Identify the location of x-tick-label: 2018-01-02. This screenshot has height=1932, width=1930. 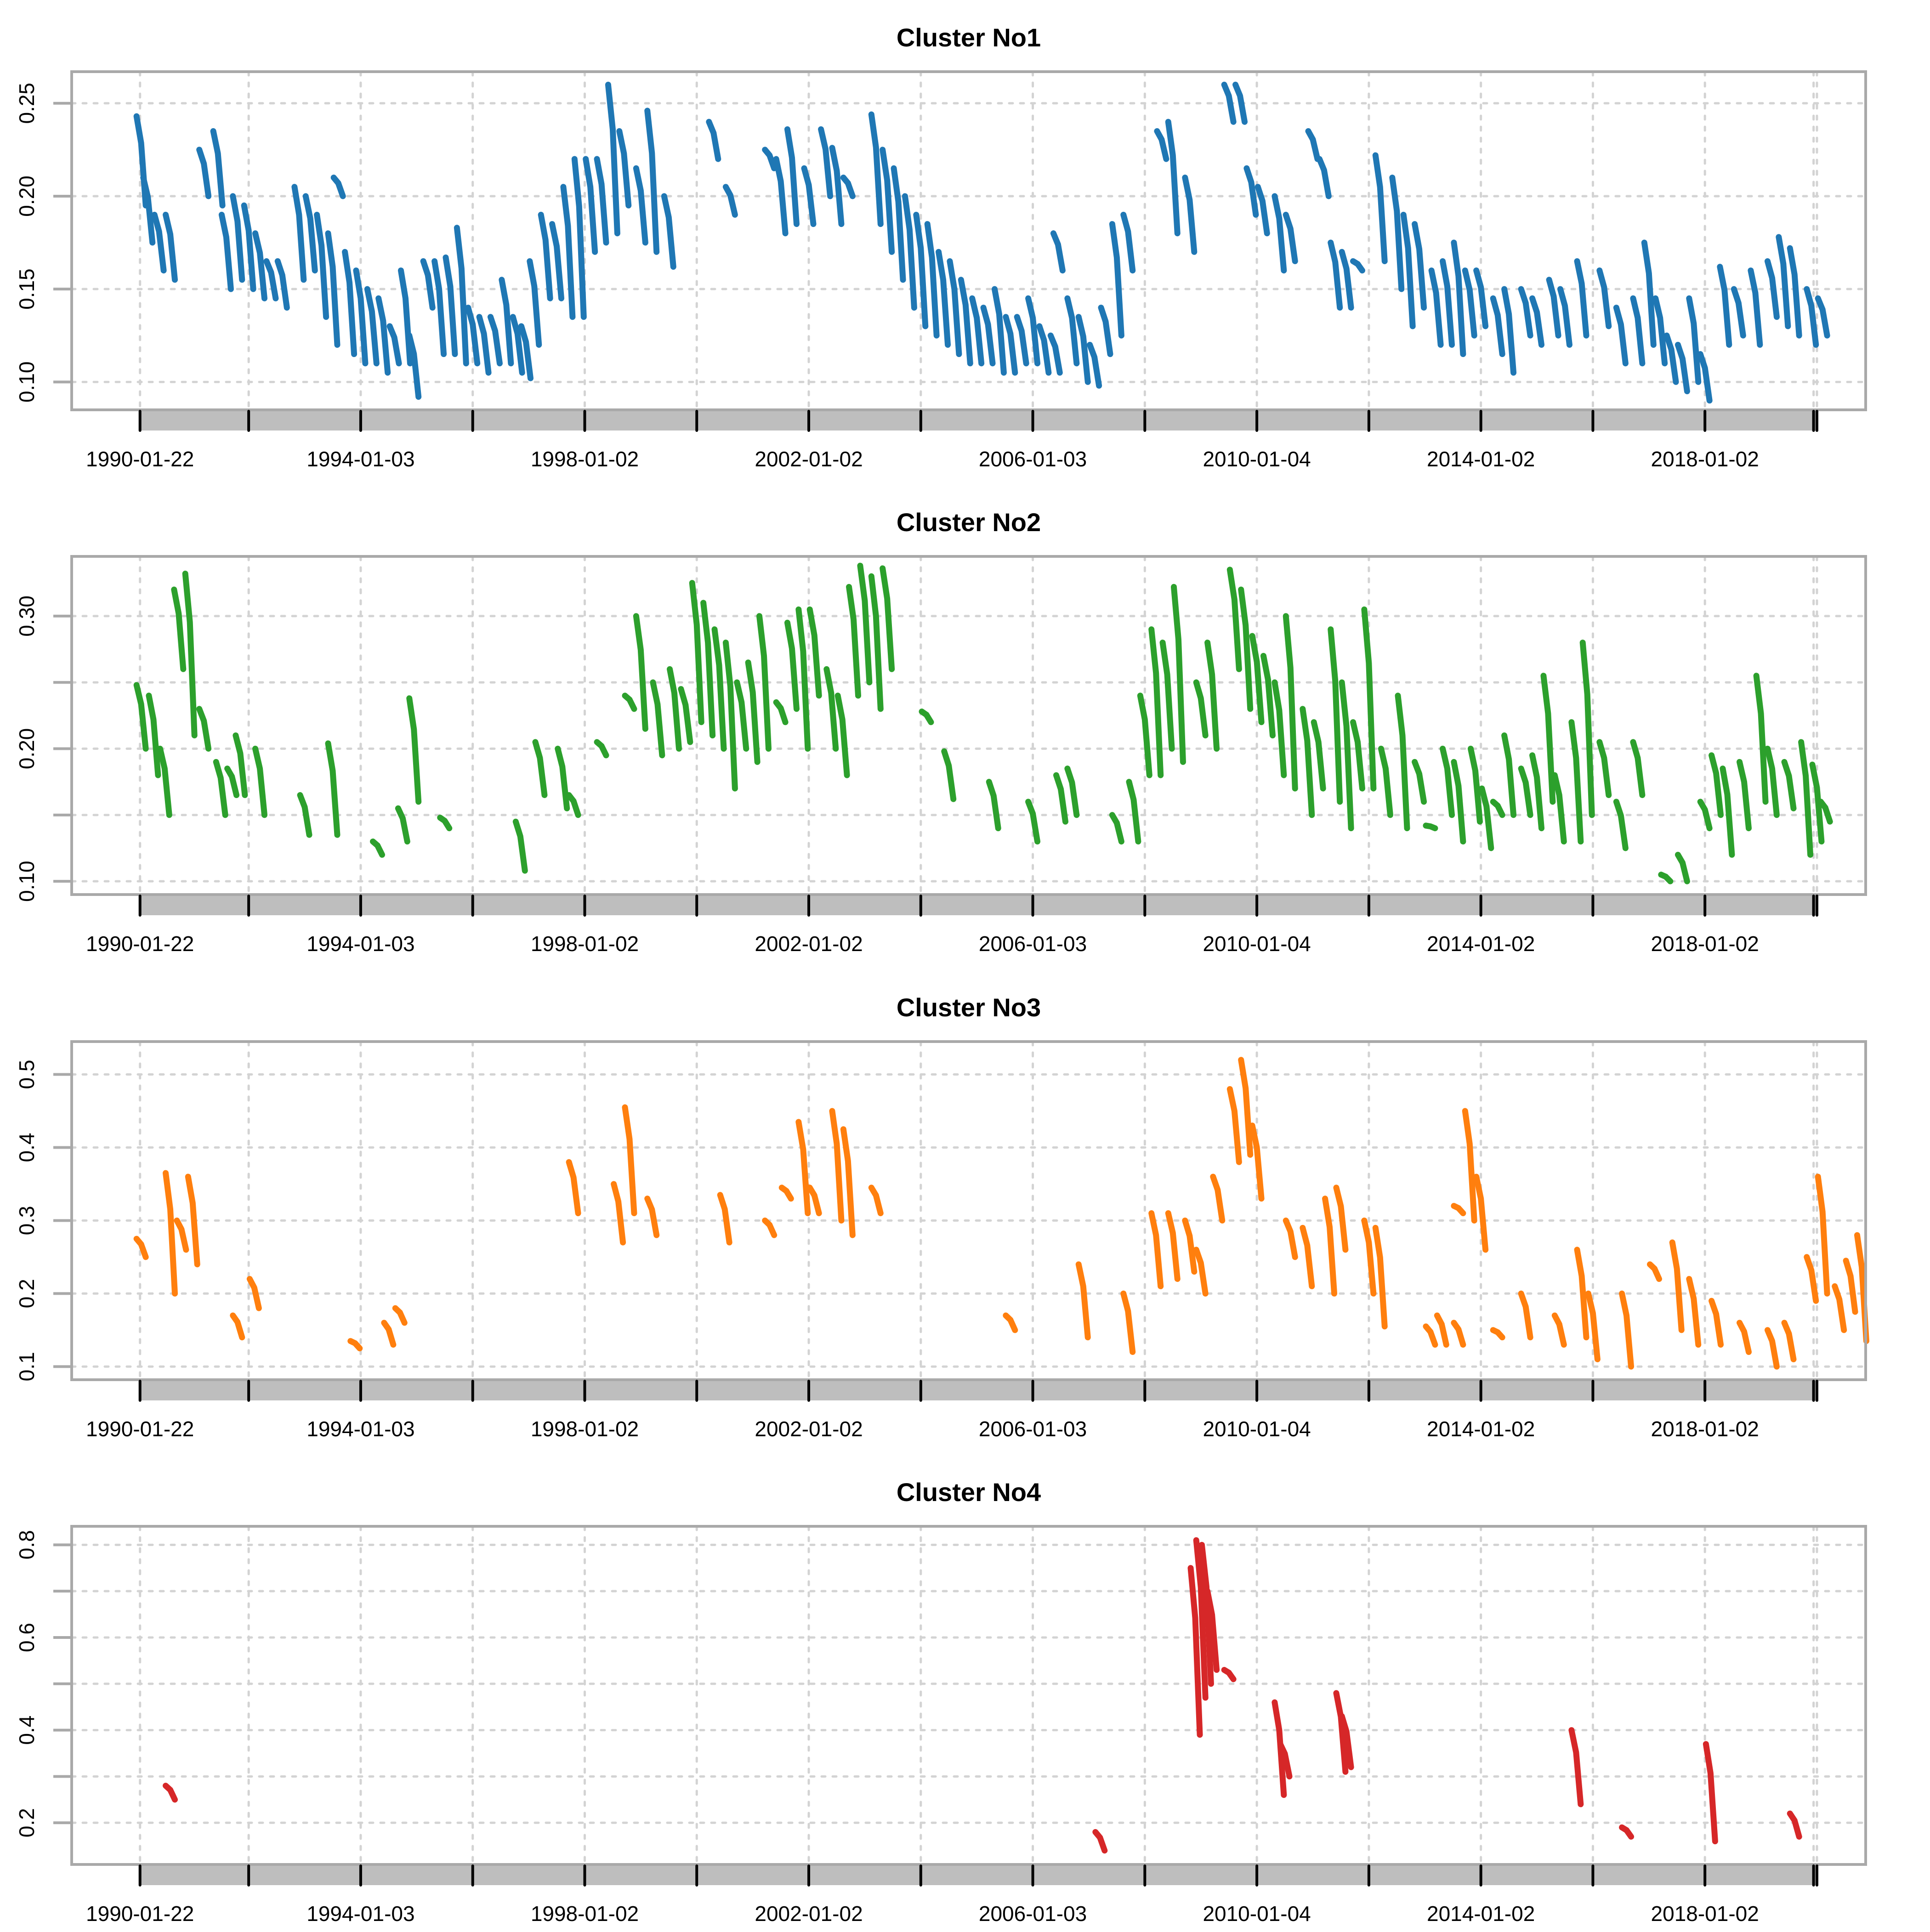
(1705, 1914).